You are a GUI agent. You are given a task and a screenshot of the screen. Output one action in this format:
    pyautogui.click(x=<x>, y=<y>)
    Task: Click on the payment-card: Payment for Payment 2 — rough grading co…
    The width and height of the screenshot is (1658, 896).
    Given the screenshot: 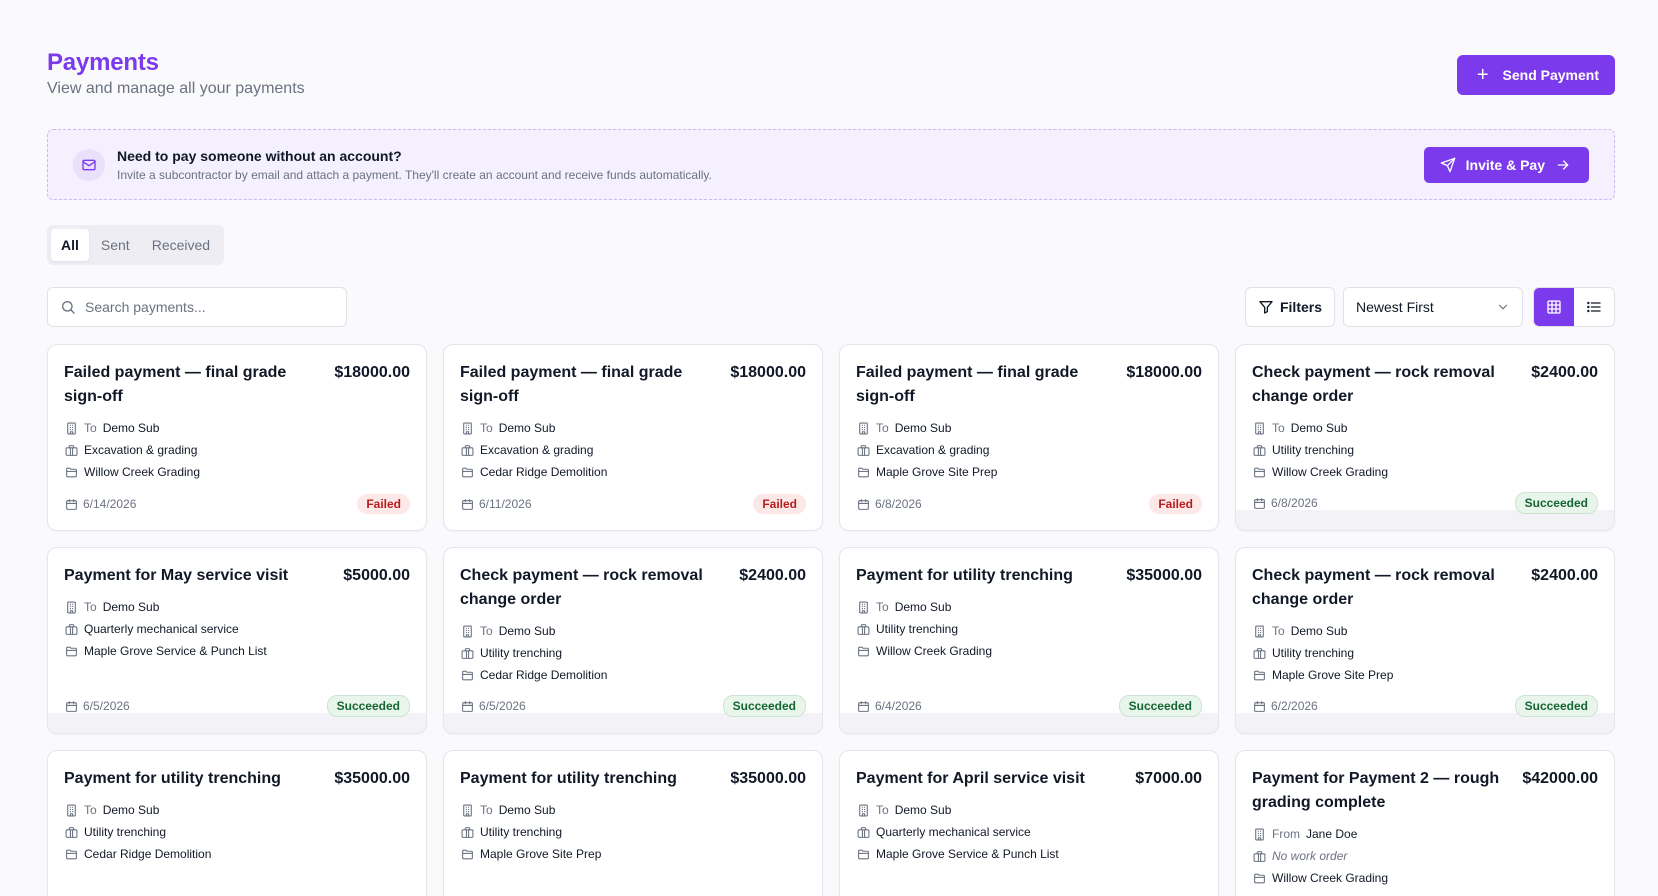 What is the action you would take?
    pyautogui.click(x=1425, y=823)
    